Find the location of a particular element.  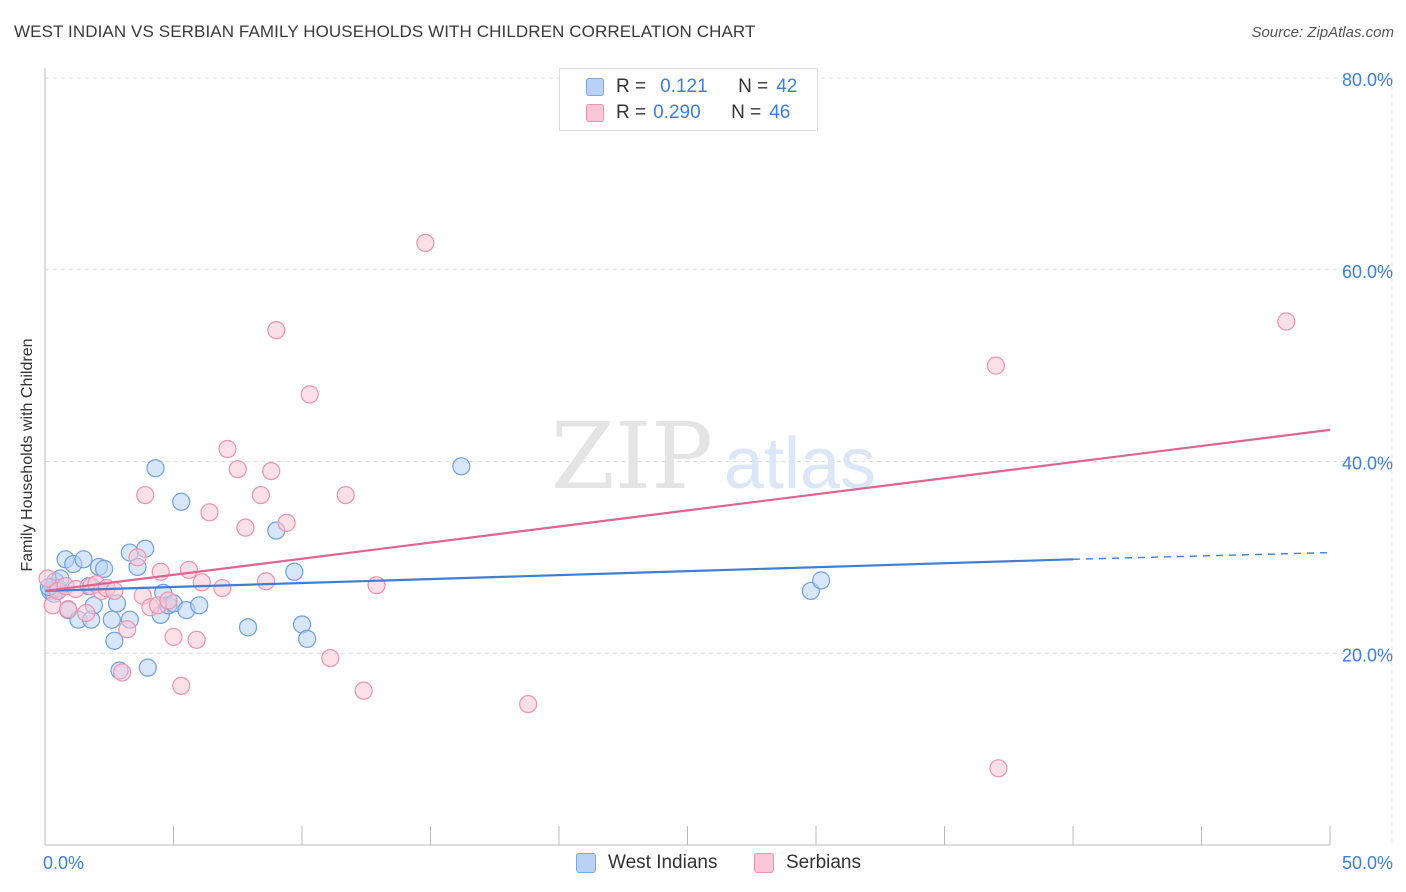

trend-line-extension is located at coordinates (1201, 555).